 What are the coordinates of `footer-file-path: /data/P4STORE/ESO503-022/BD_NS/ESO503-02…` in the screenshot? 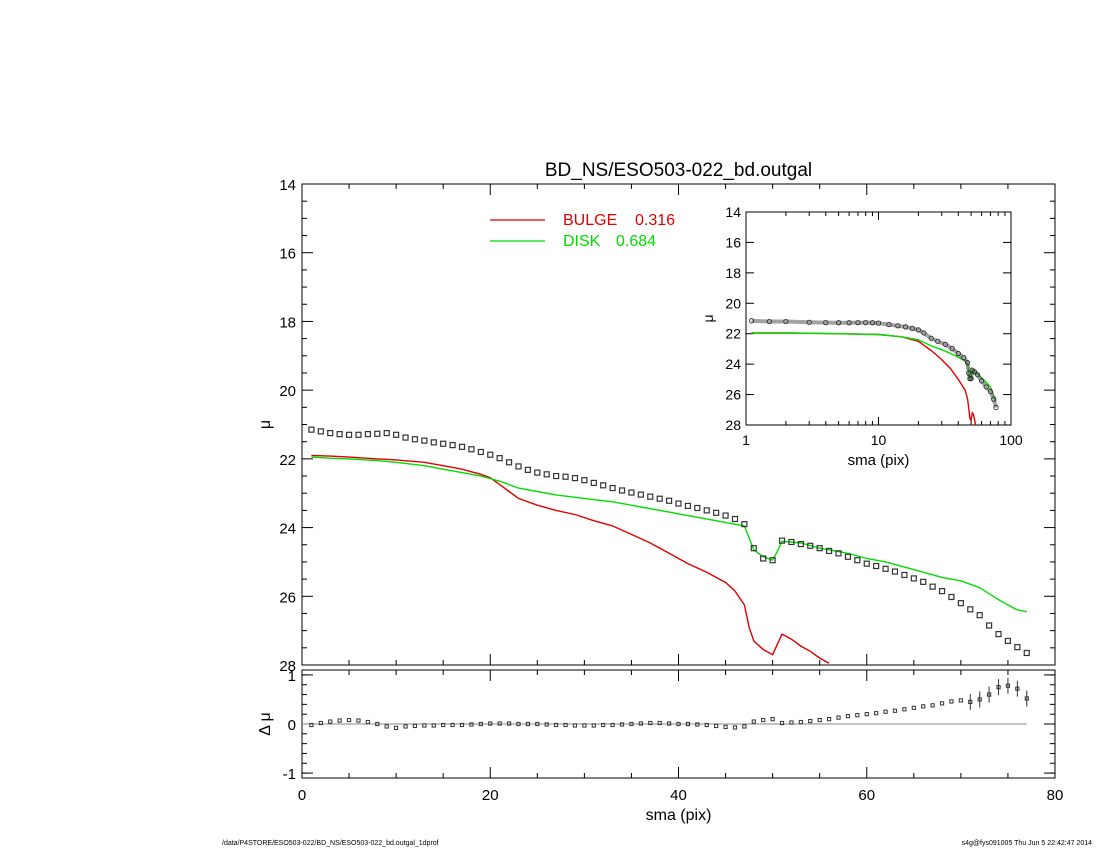 It's located at (330, 843).